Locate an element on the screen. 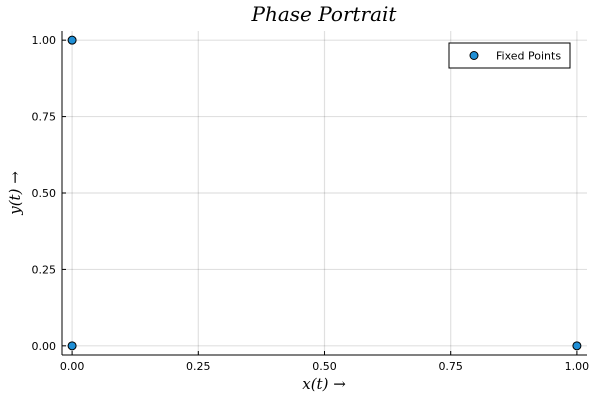 The height and width of the screenshot is (400, 600). y-tick-label: 1.00 is located at coordinates (44, 40).